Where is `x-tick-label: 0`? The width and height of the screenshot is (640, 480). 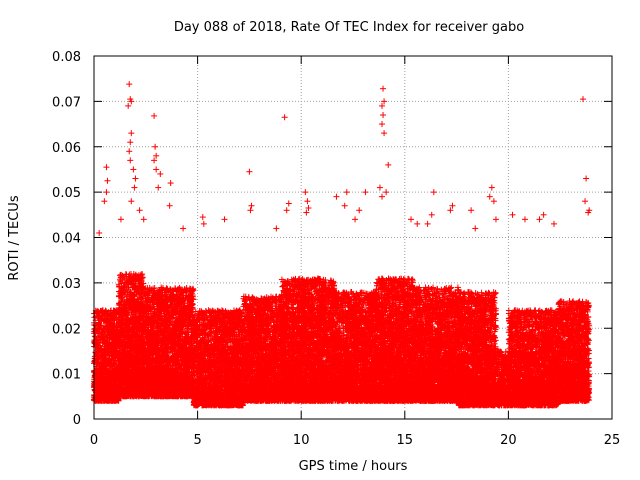
x-tick-label: 0 is located at coordinates (94, 440).